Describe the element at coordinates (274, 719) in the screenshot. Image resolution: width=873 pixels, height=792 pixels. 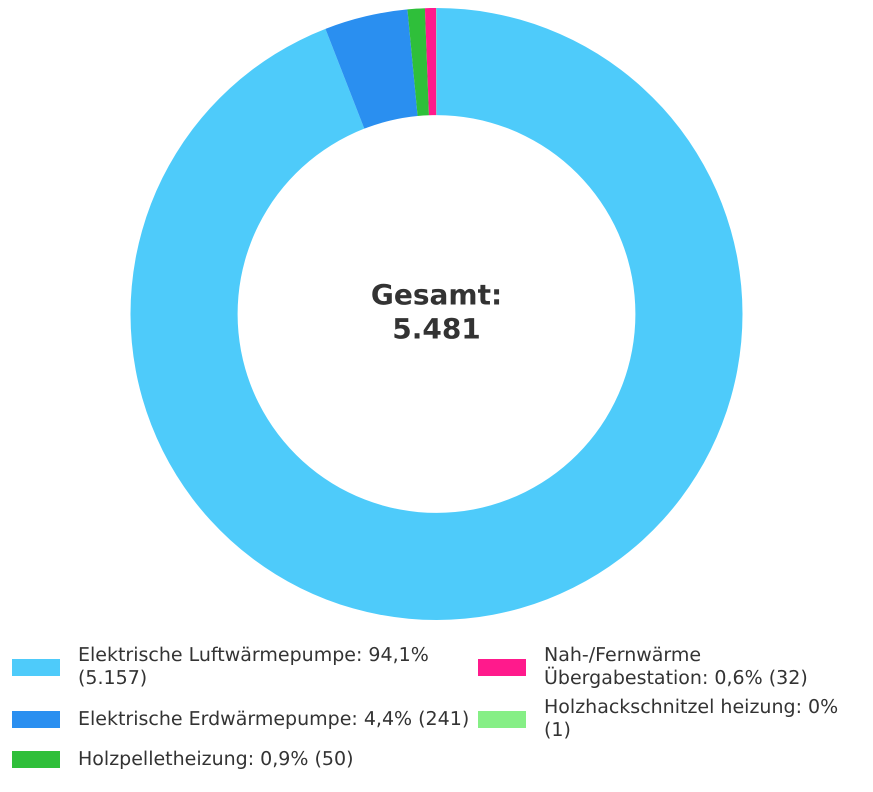
I see `legend-label: Elektrische Erdwärmepumpe: 4,4% (241)` at that location.